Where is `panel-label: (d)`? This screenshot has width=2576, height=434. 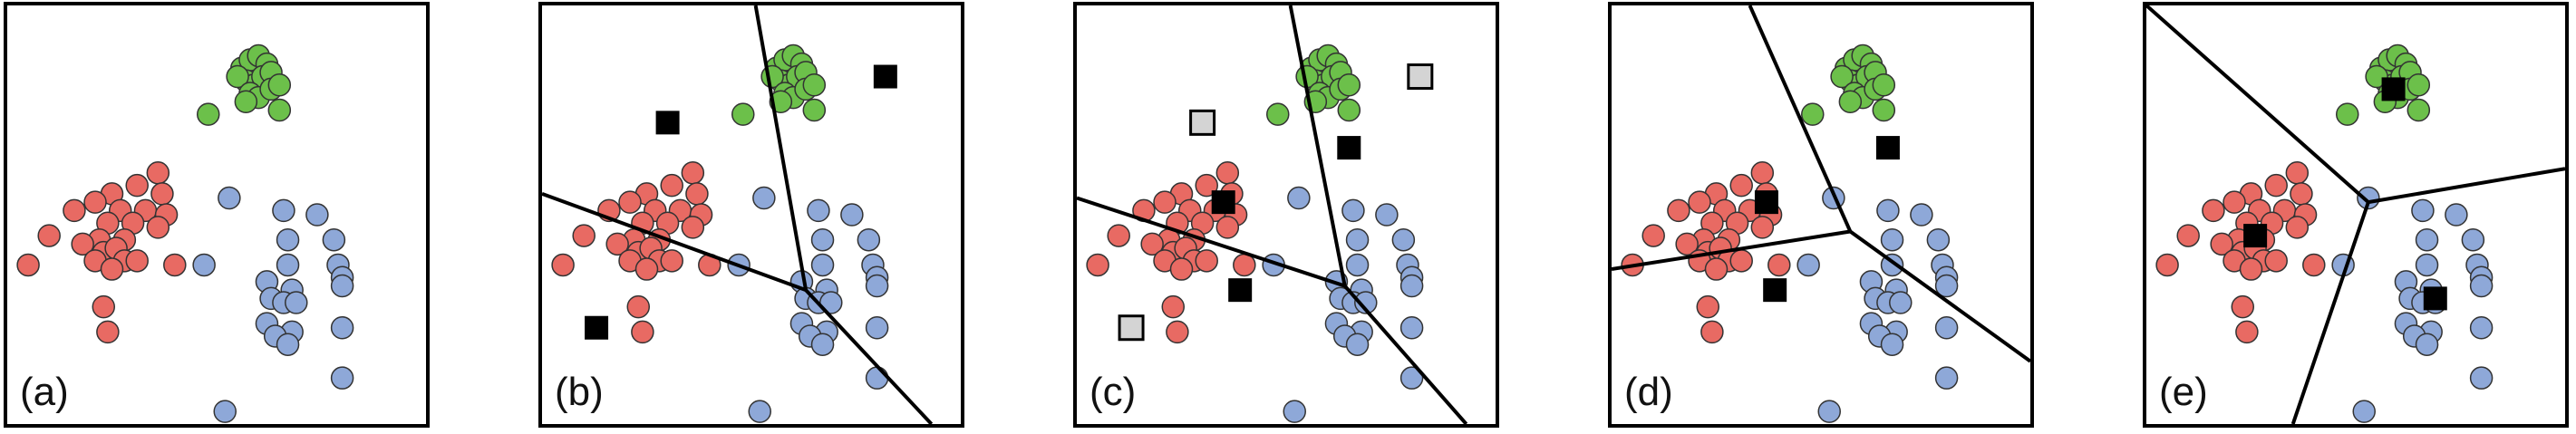 panel-label: (d) is located at coordinates (1648, 392).